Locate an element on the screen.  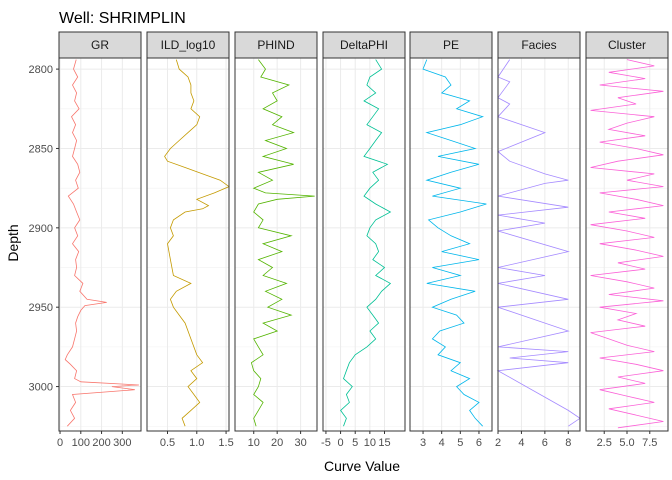
y-axis: 2800 2850 2900 2950 3000 is located at coordinates (44, 229).